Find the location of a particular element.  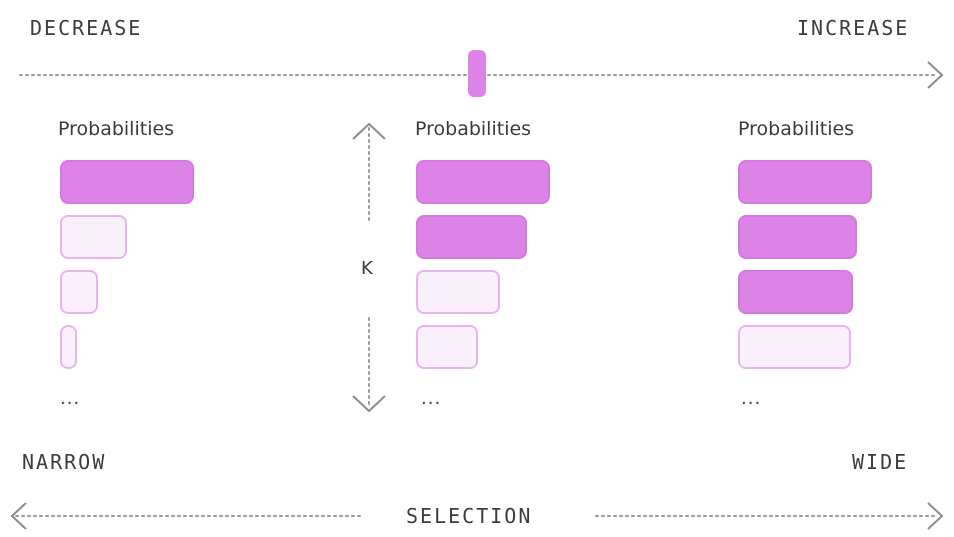

selection-arrowhead-right is located at coordinates (935, 516).